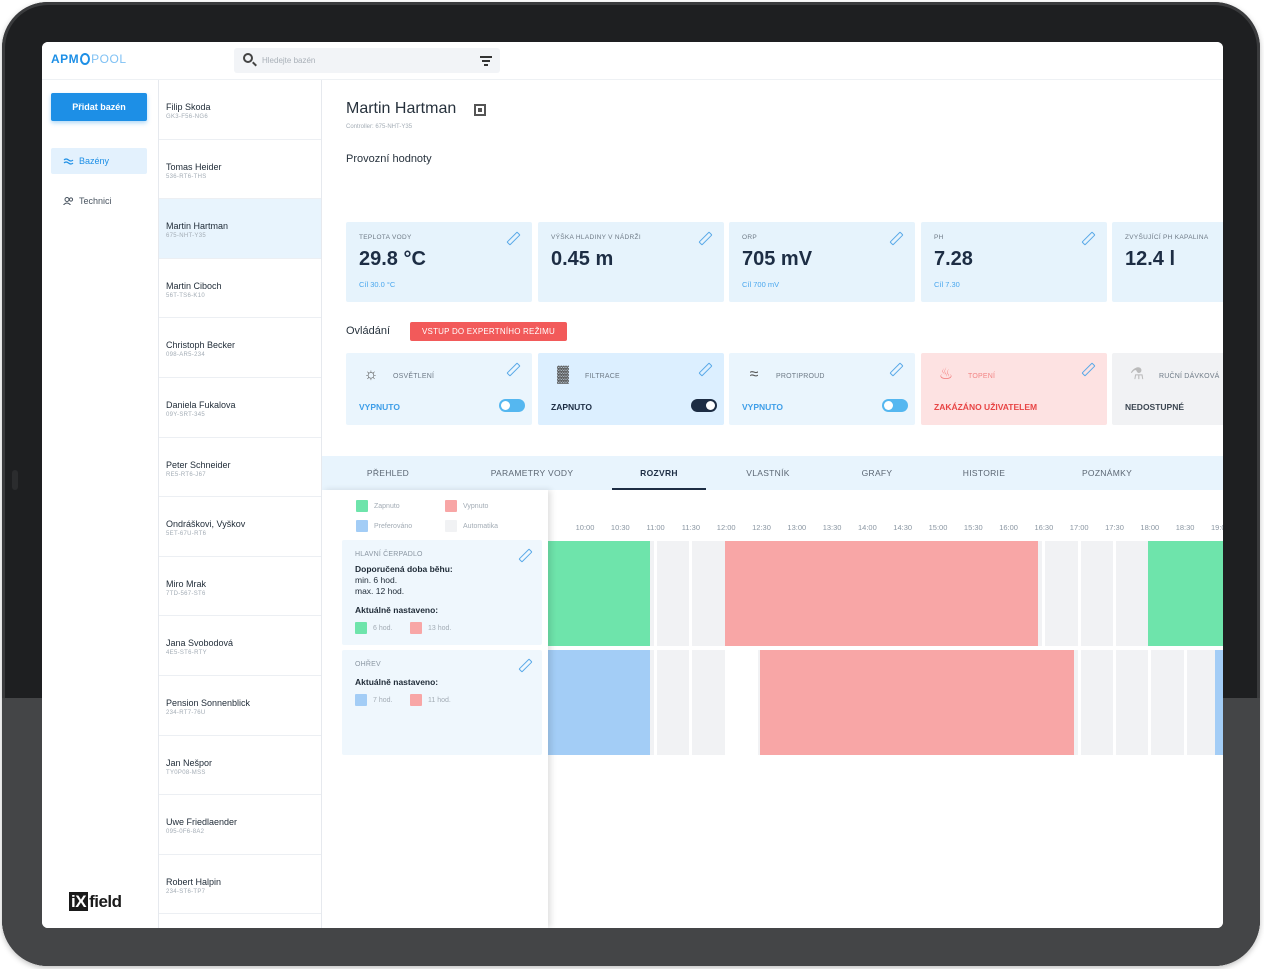 The height and width of the screenshot is (969, 1264). I want to click on qr-code-icon, so click(480, 110).